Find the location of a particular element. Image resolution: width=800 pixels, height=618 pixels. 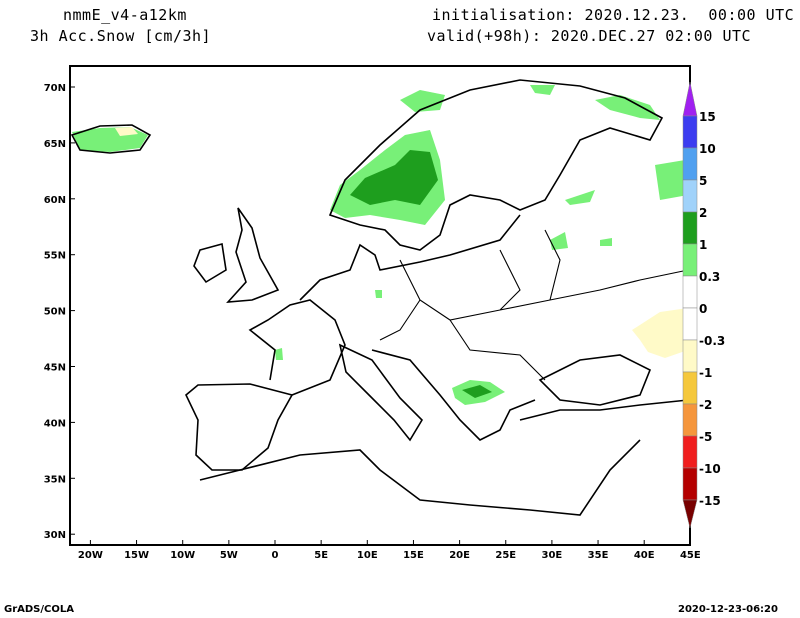

snow-area-small is located at coordinates (328, 325).